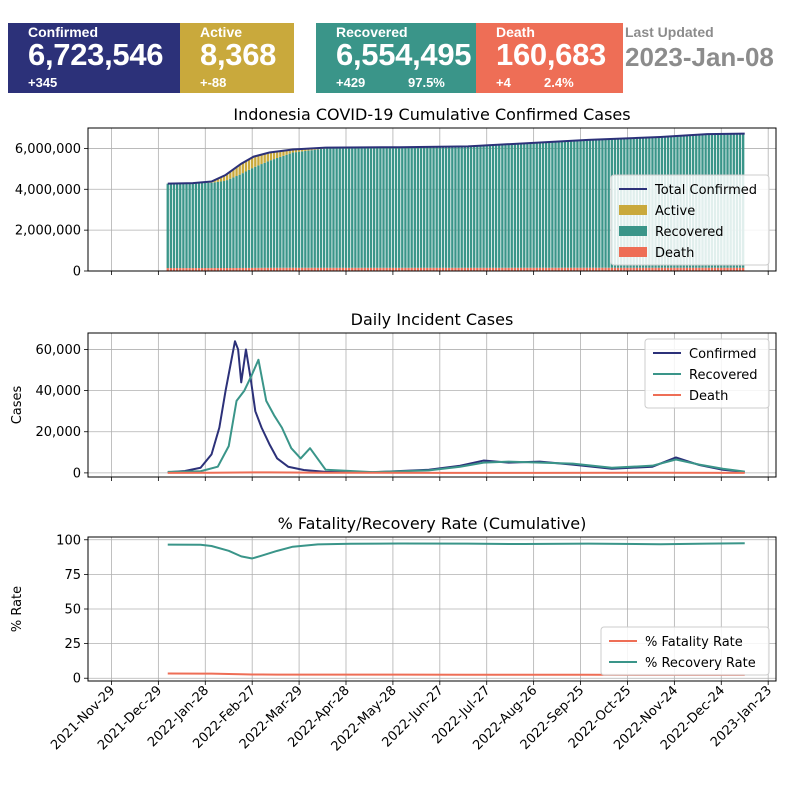 The width and height of the screenshot is (800, 800). I want to click on line-fatality-rate, so click(456, 674).